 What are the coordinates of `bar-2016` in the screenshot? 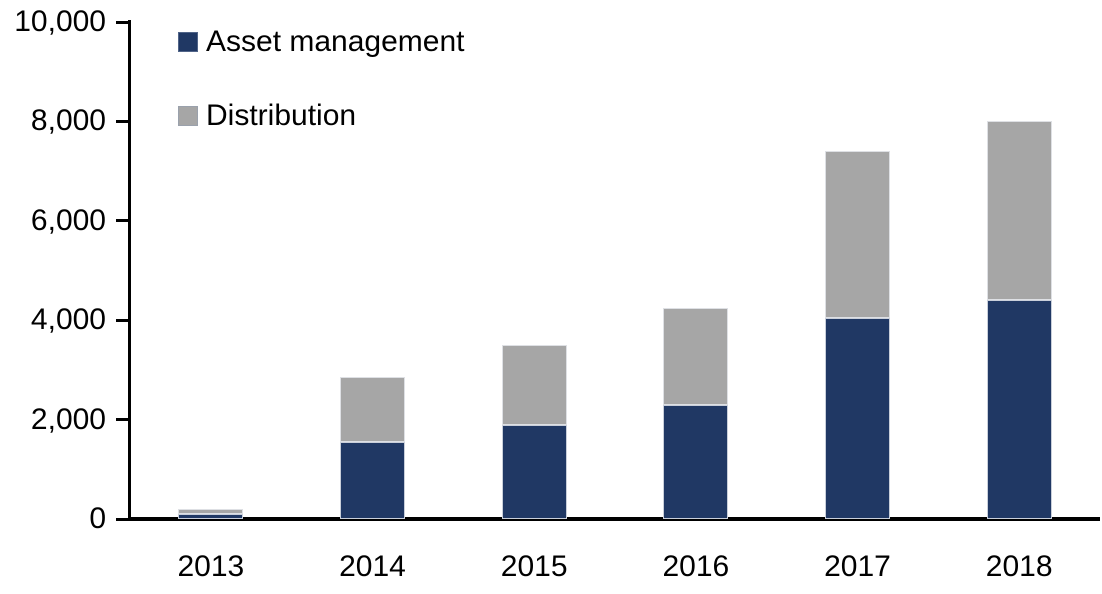 It's located at (696, 413).